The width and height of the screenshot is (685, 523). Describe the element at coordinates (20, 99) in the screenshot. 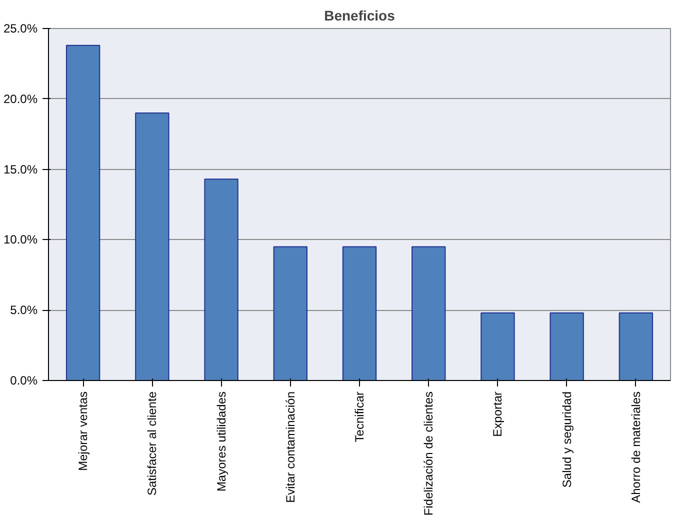

I see `y-tick-label: 20.0%` at that location.